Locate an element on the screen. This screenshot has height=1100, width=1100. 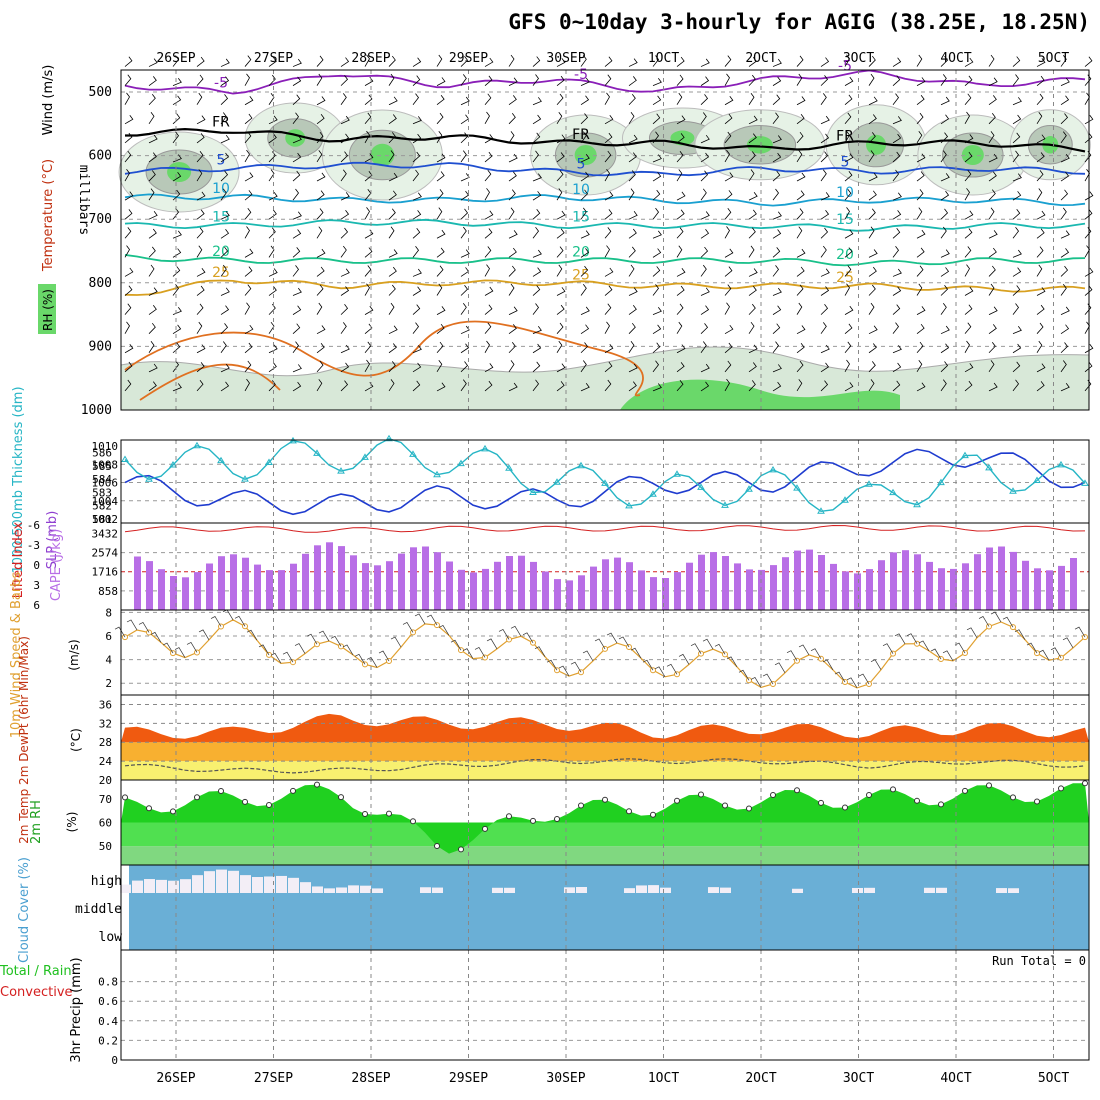
y-tick-label: 800 is located at coordinates (100, 283).